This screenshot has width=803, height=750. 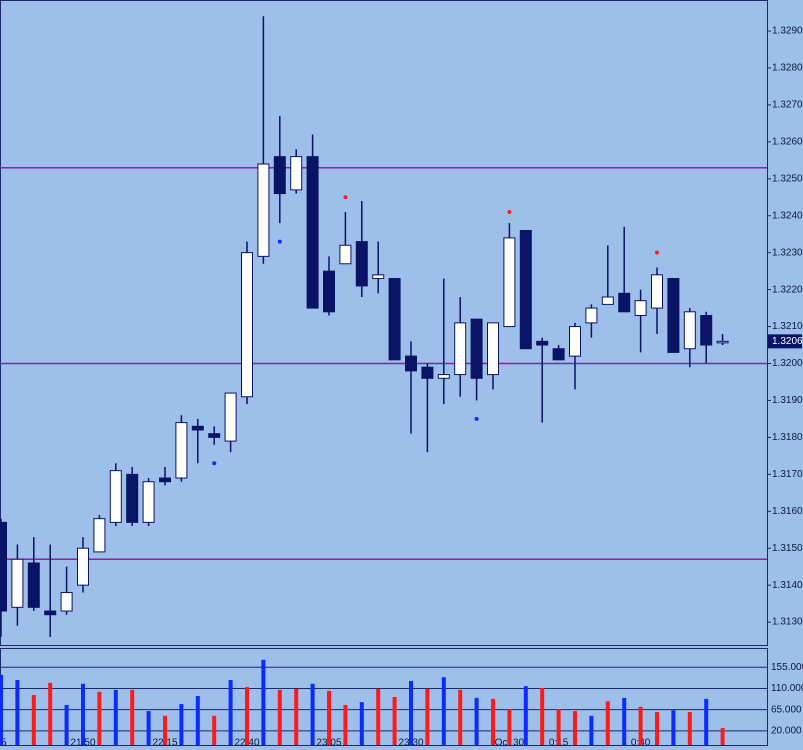 What do you see at coordinates (787, 178) in the screenshot?
I see `y-tick-label: 1.3250` at bounding box center [787, 178].